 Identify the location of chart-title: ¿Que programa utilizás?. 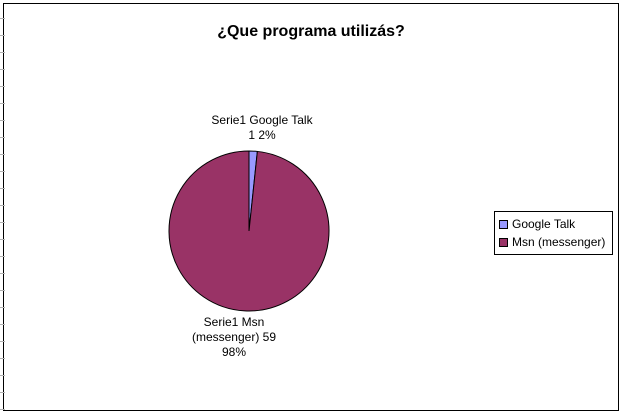
(311, 31).